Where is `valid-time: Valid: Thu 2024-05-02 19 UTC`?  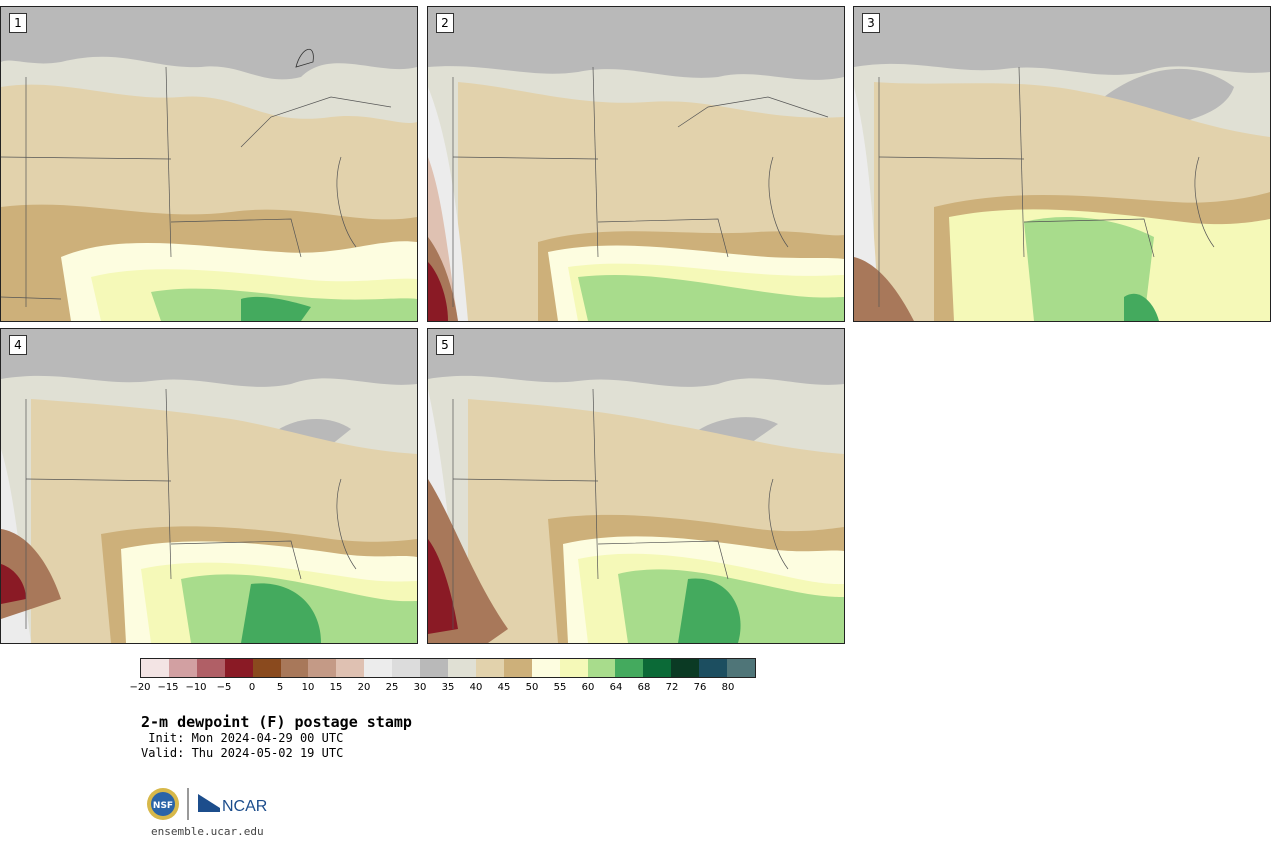 valid-time: Valid: Thu 2024-05-02 19 UTC is located at coordinates (242, 753).